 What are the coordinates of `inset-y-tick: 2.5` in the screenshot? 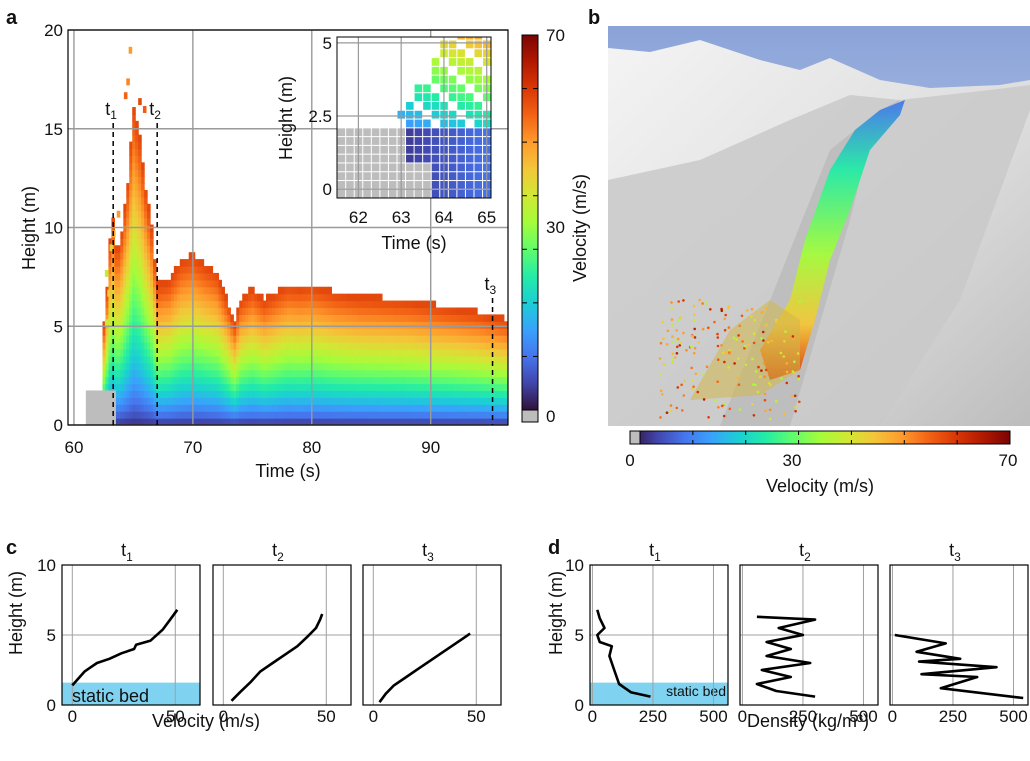 It's located at (320, 116).